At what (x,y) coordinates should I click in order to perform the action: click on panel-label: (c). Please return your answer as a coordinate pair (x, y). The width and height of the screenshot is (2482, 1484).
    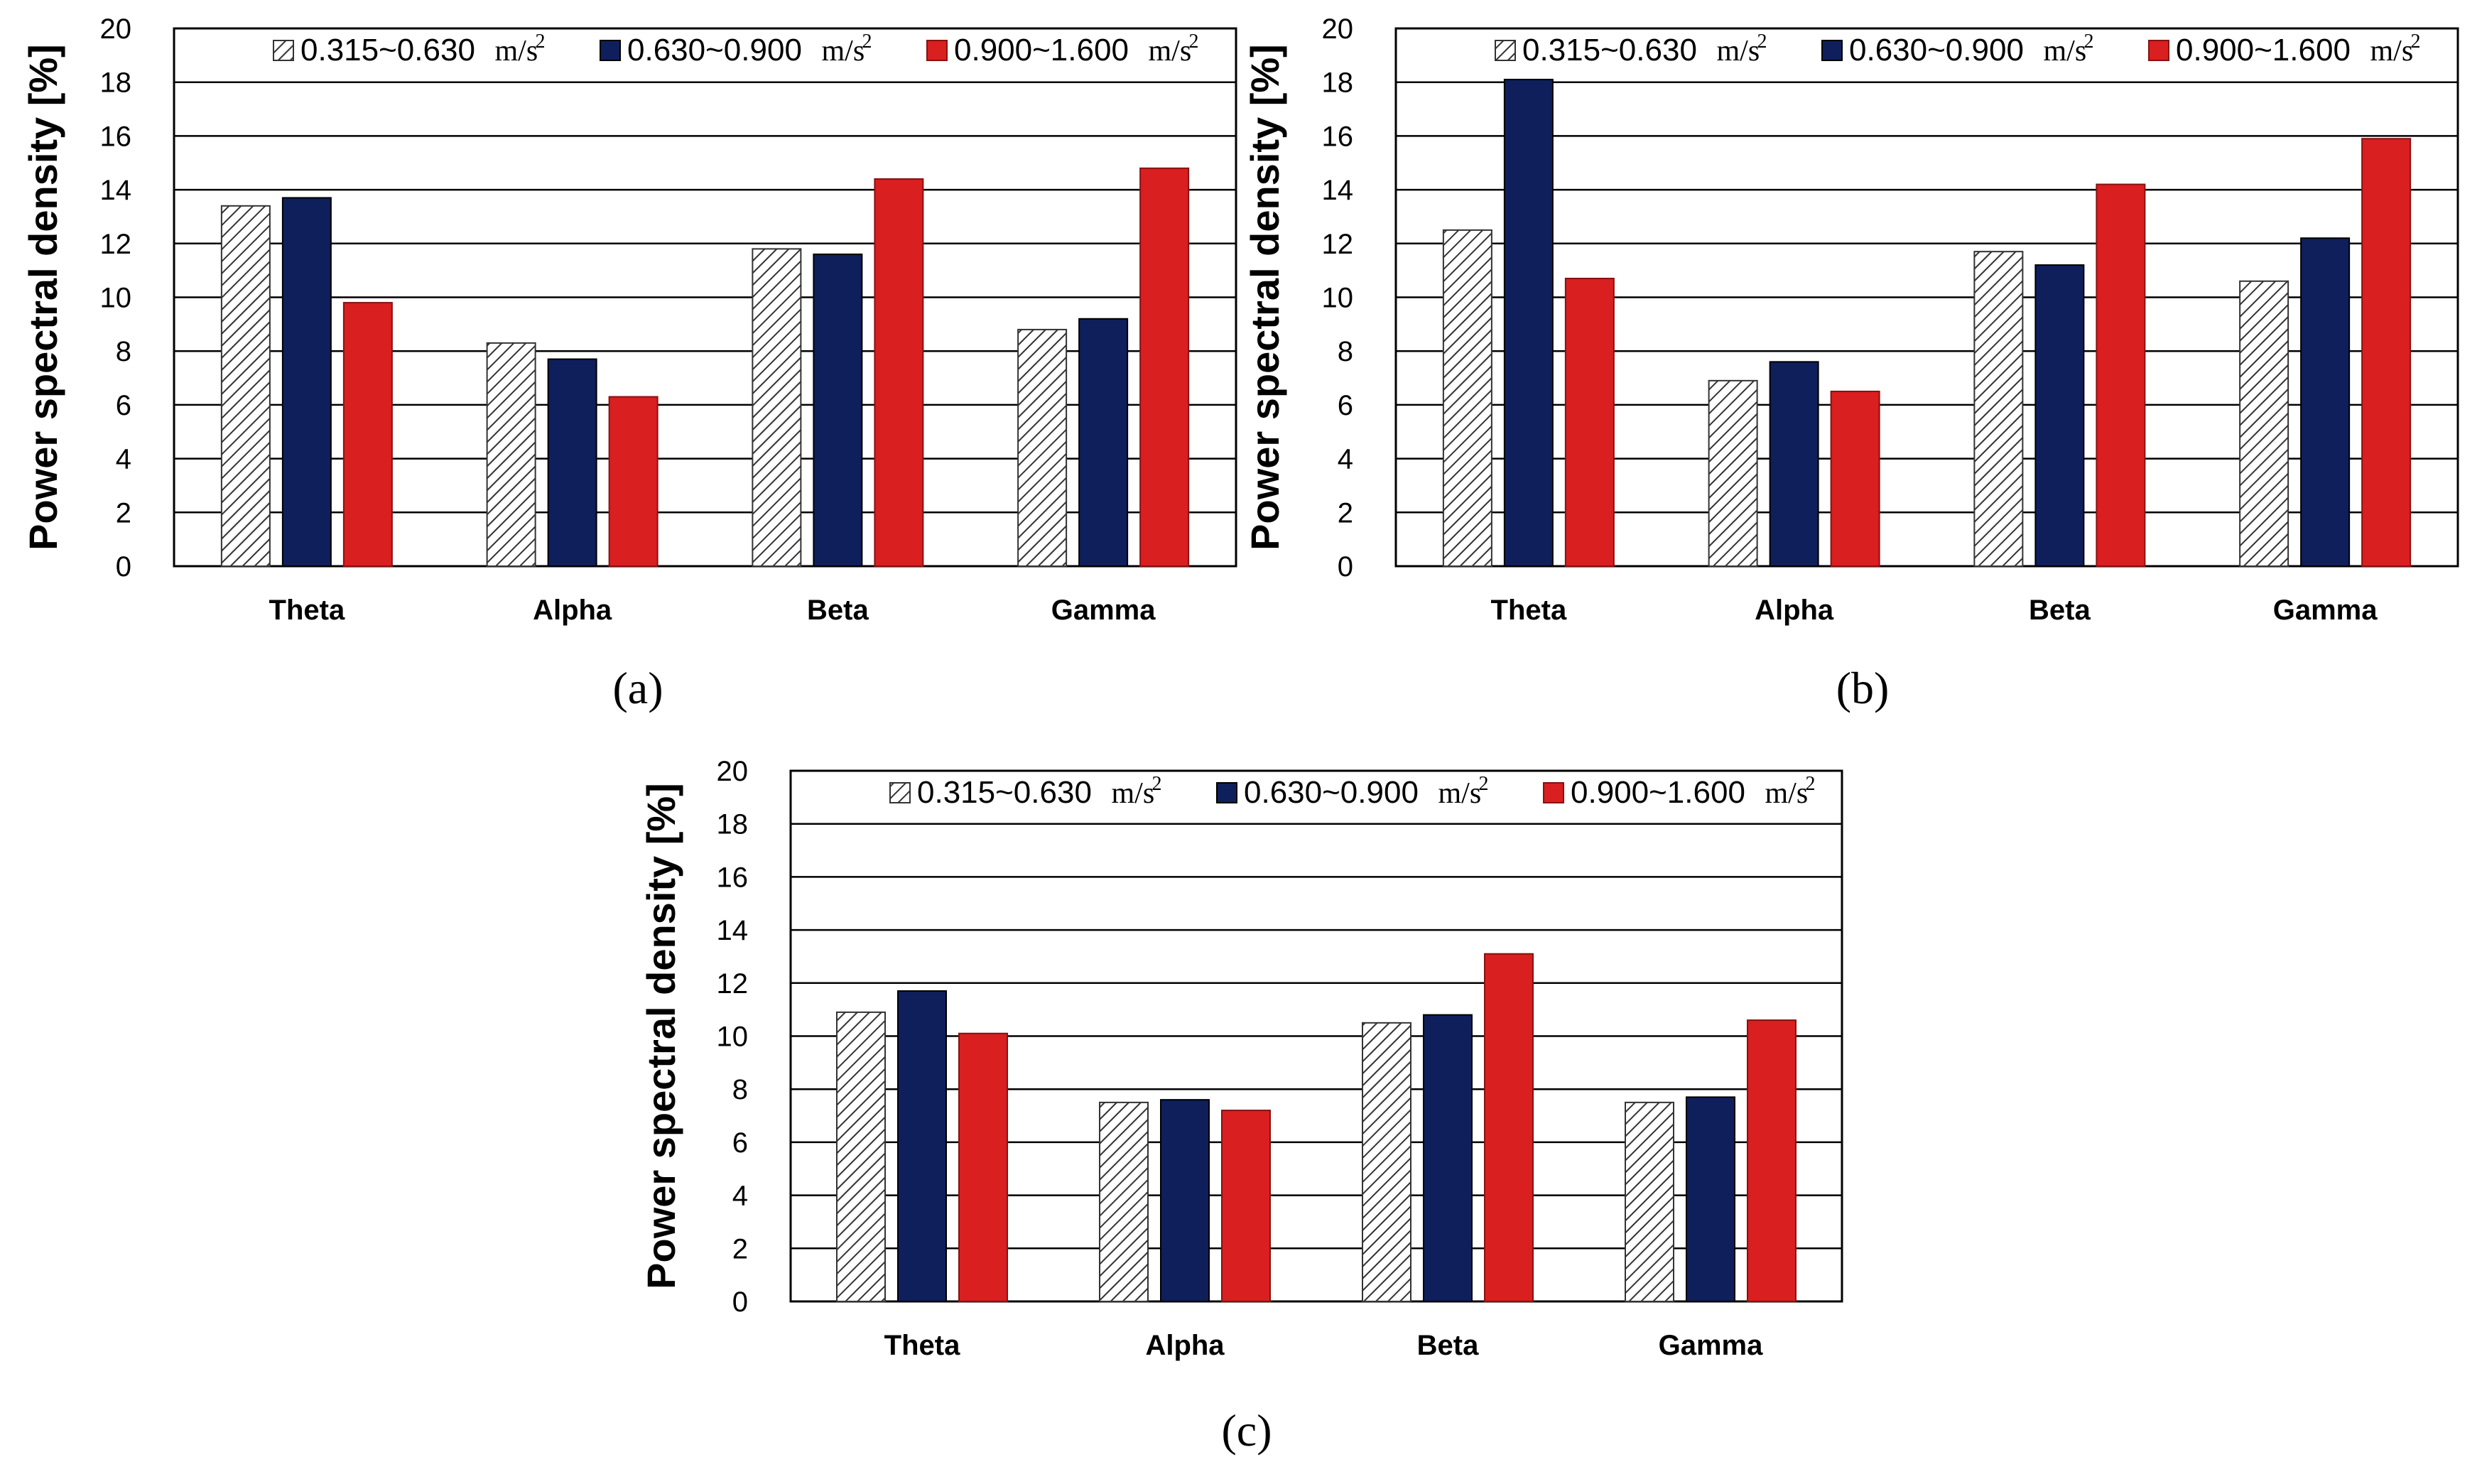
    Looking at the image, I should click on (1246, 1430).